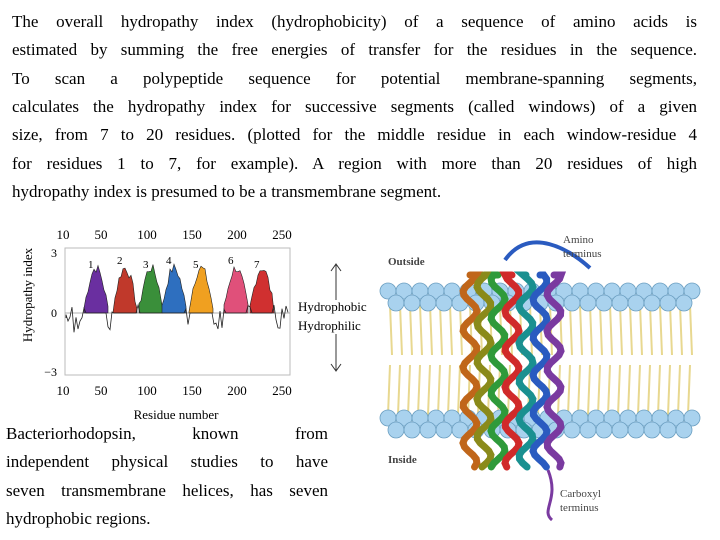  What do you see at coordinates (582, 254) in the screenshot?
I see `amino-label: terminus` at bounding box center [582, 254].